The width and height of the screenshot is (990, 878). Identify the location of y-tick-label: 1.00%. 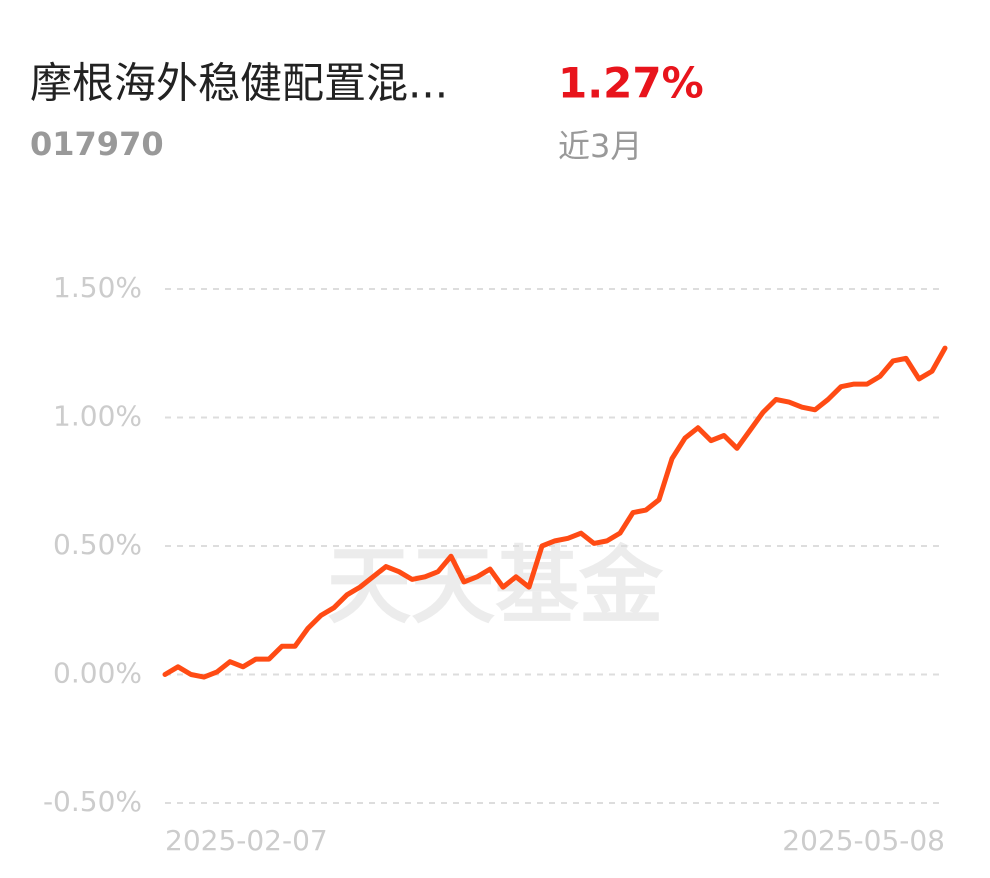
(97, 416).